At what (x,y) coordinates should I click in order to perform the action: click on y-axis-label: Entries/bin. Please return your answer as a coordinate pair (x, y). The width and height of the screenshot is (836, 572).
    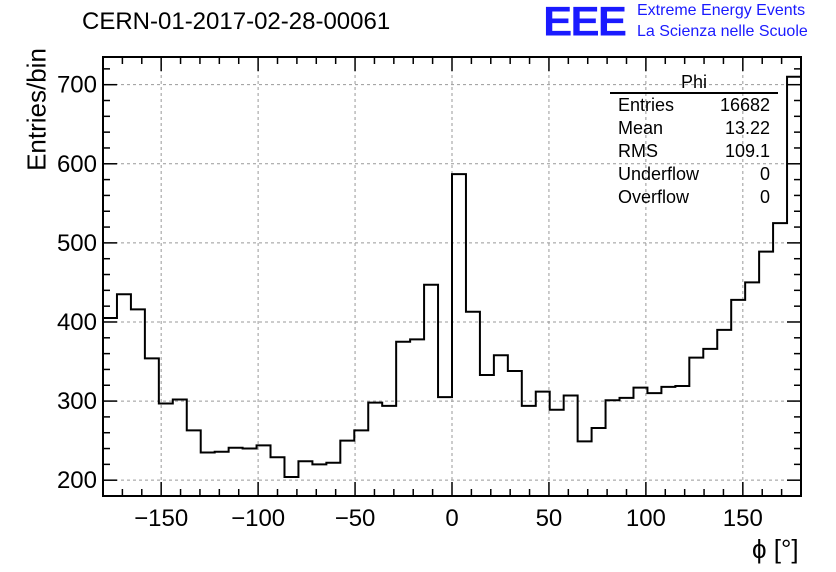
    Looking at the image, I should click on (36, 109).